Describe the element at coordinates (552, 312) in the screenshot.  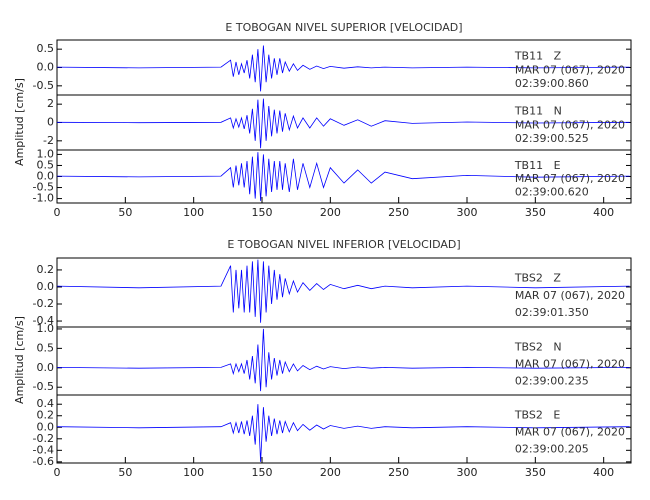
I see `time-label: 02:39:01.350` at that location.